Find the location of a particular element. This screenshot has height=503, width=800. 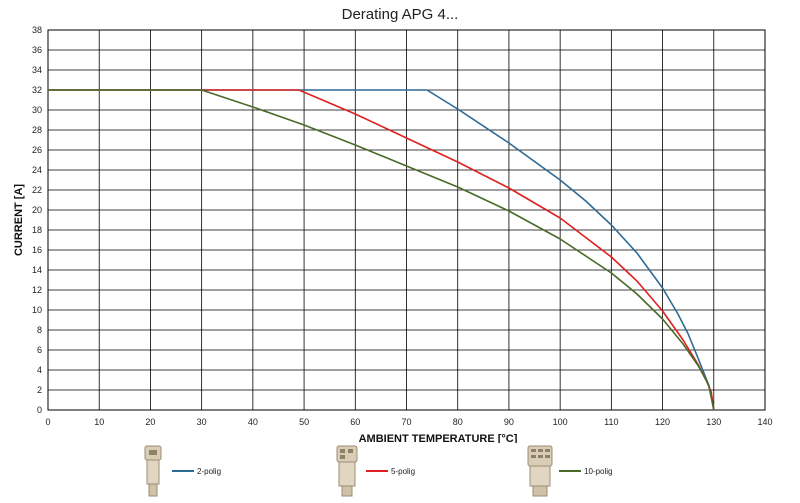

y-tick-label: 14 is located at coordinates (37, 270).